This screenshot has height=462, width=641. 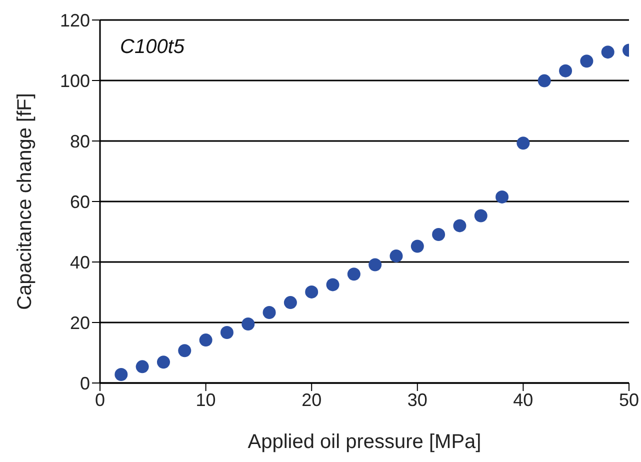 I want to click on x-tick-label: 40, so click(x=523, y=400).